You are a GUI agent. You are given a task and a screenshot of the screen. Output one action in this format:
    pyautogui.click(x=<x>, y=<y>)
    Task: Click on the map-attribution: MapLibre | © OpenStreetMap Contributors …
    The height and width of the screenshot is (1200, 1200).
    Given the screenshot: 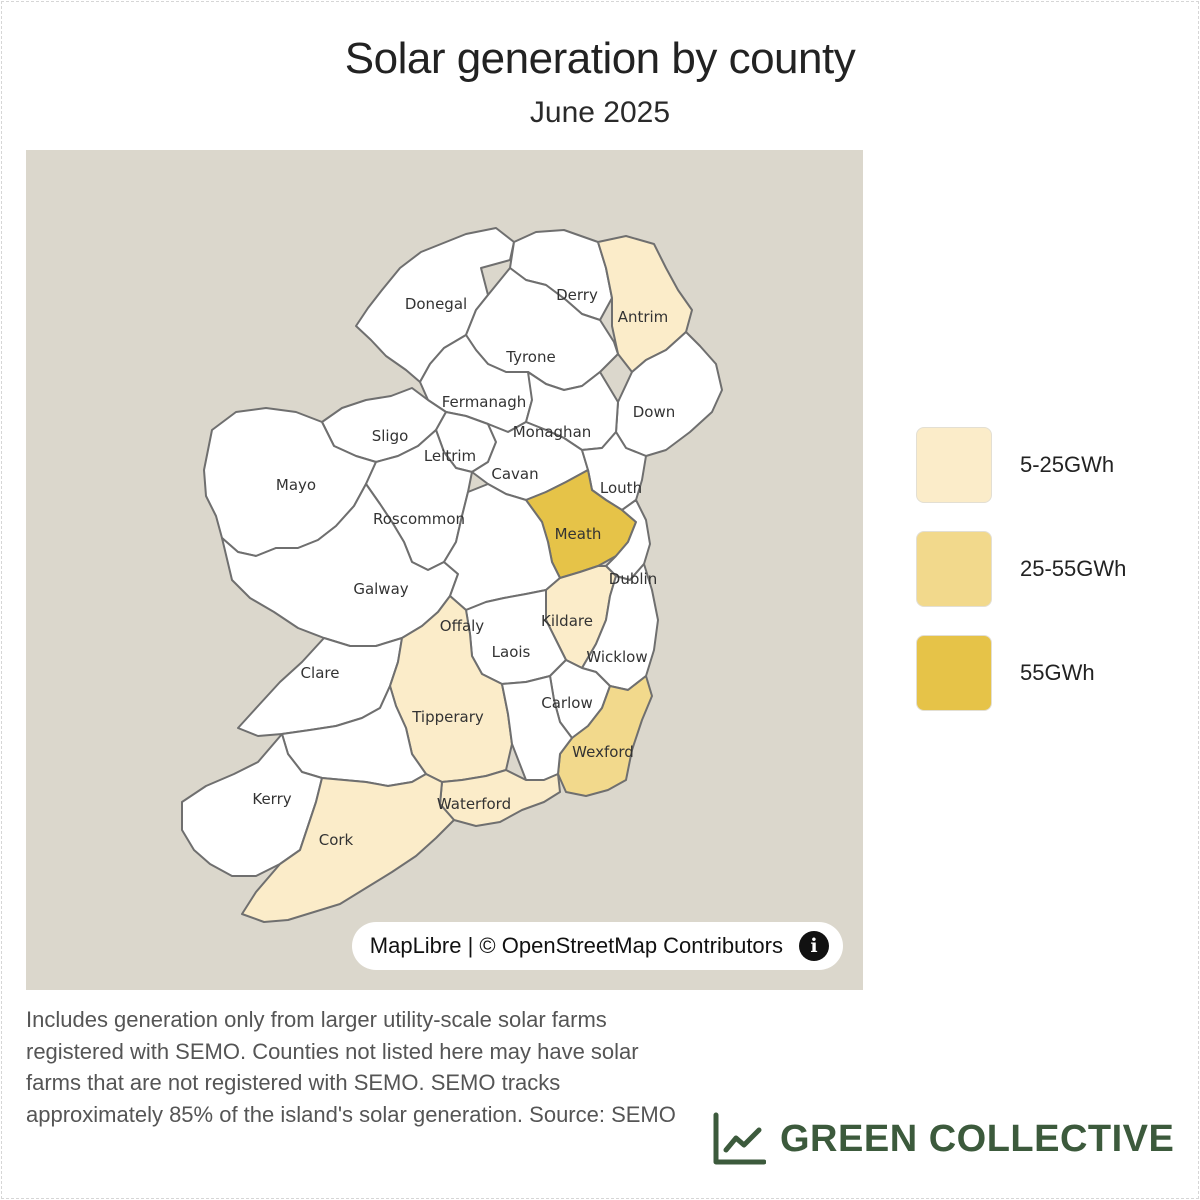 What is the action you would take?
    pyautogui.click(x=597, y=946)
    